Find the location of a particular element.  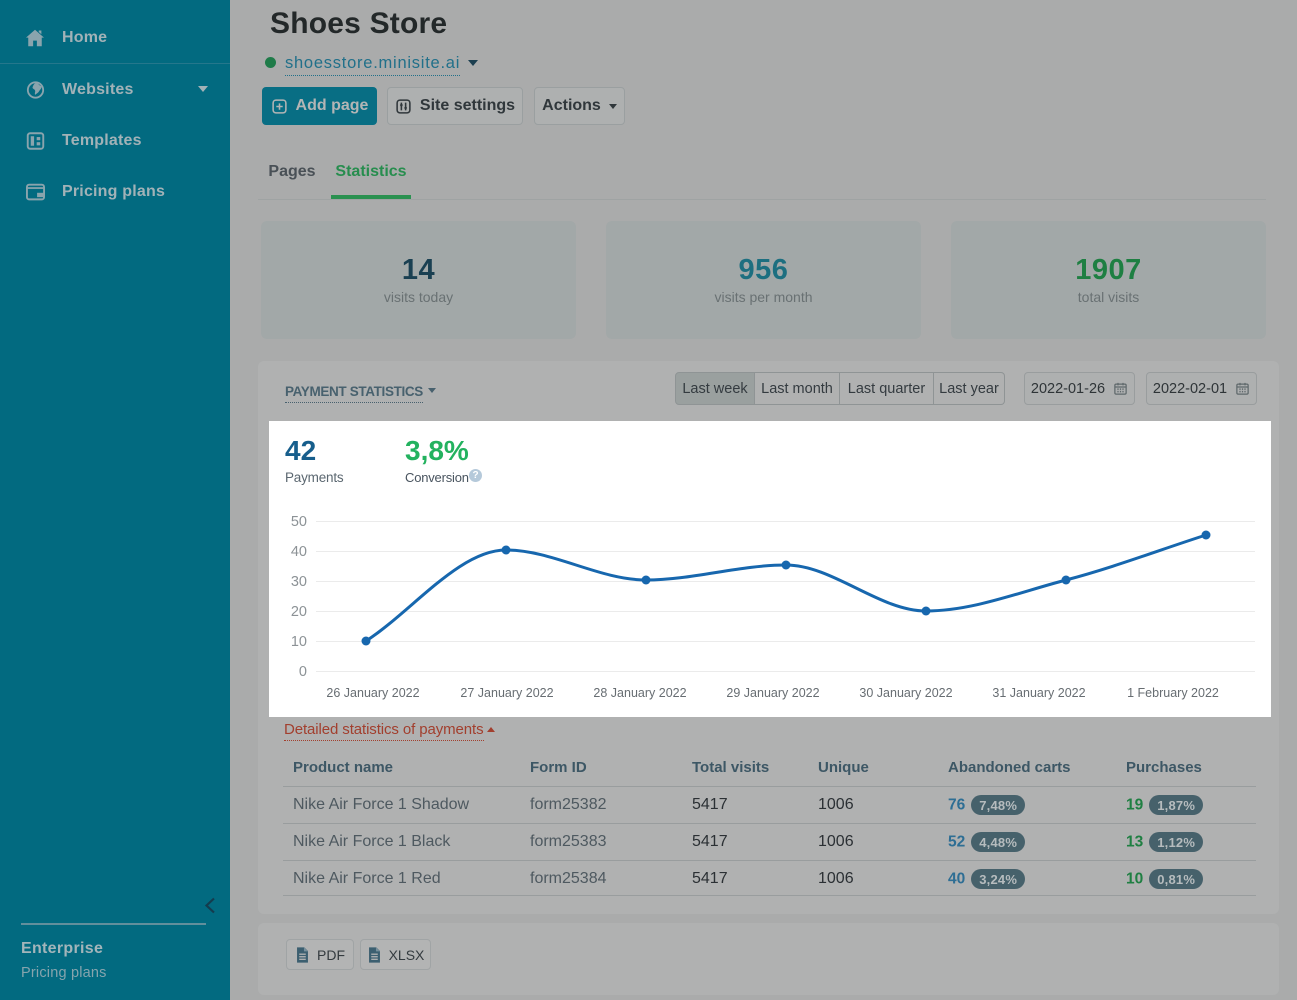

svg-text: 20 is located at coordinates (299, 612).